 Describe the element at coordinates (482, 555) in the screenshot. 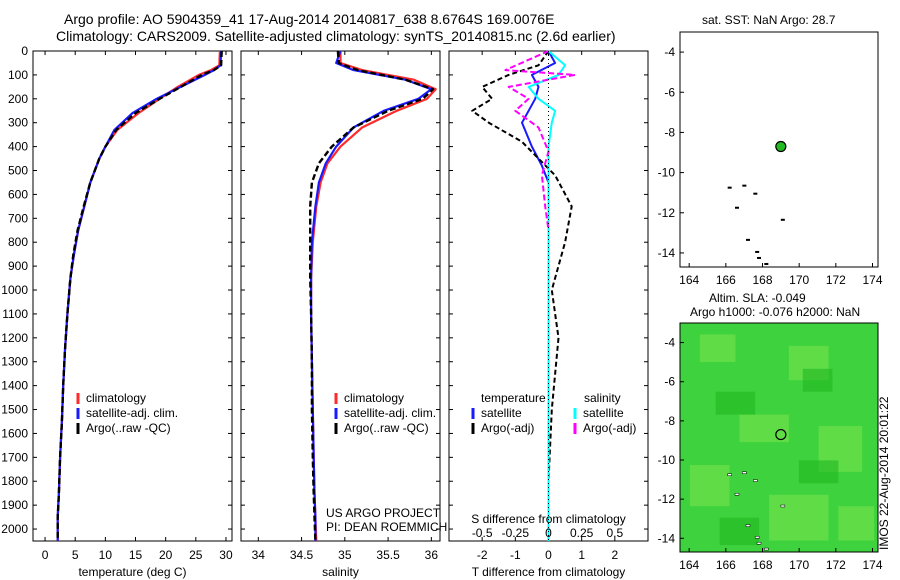

I see `difference-x-tick-label: -2` at that location.